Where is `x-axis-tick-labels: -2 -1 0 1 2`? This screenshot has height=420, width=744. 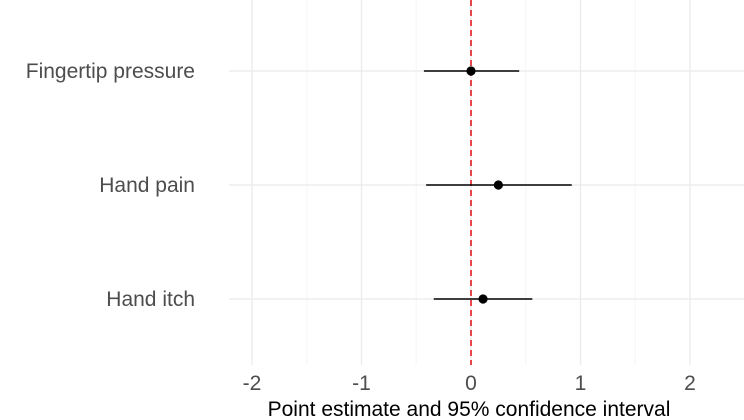
x-axis-tick-labels: -2 -1 0 1 2 is located at coordinates (469, 383).